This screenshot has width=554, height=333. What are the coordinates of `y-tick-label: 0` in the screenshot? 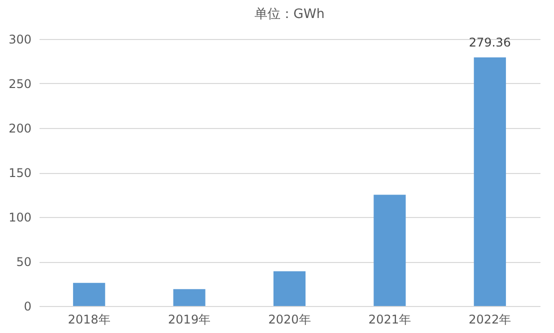 It's located at (28, 307).